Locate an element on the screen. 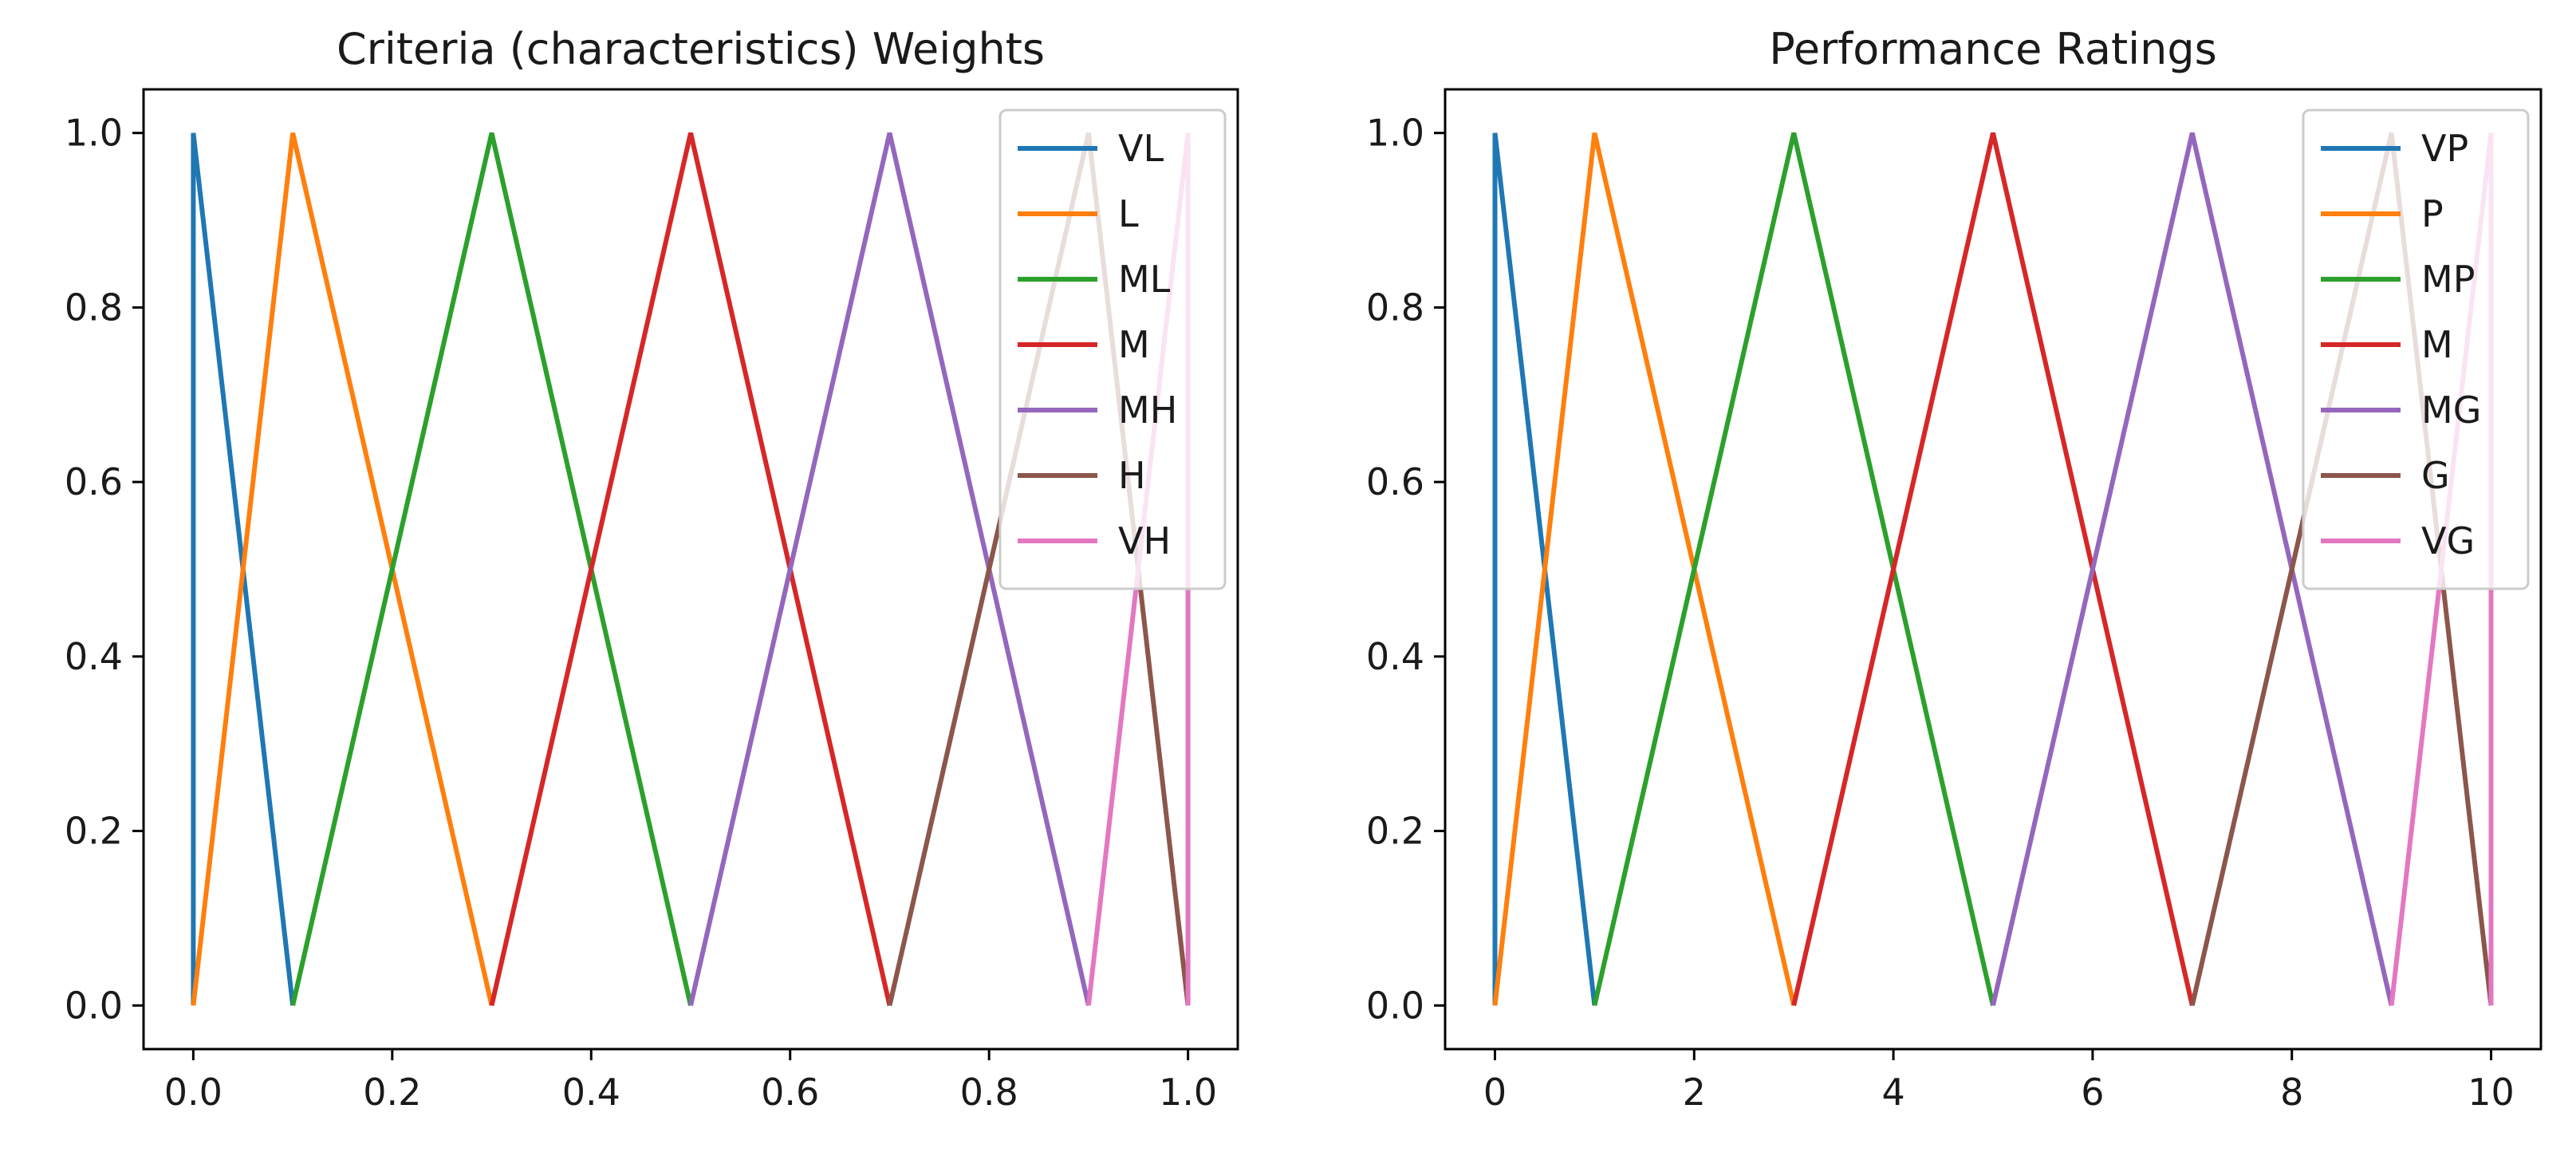 This screenshot has width=2576, height=1160. legend-label-L: L is located at coordinates (1128, 213).